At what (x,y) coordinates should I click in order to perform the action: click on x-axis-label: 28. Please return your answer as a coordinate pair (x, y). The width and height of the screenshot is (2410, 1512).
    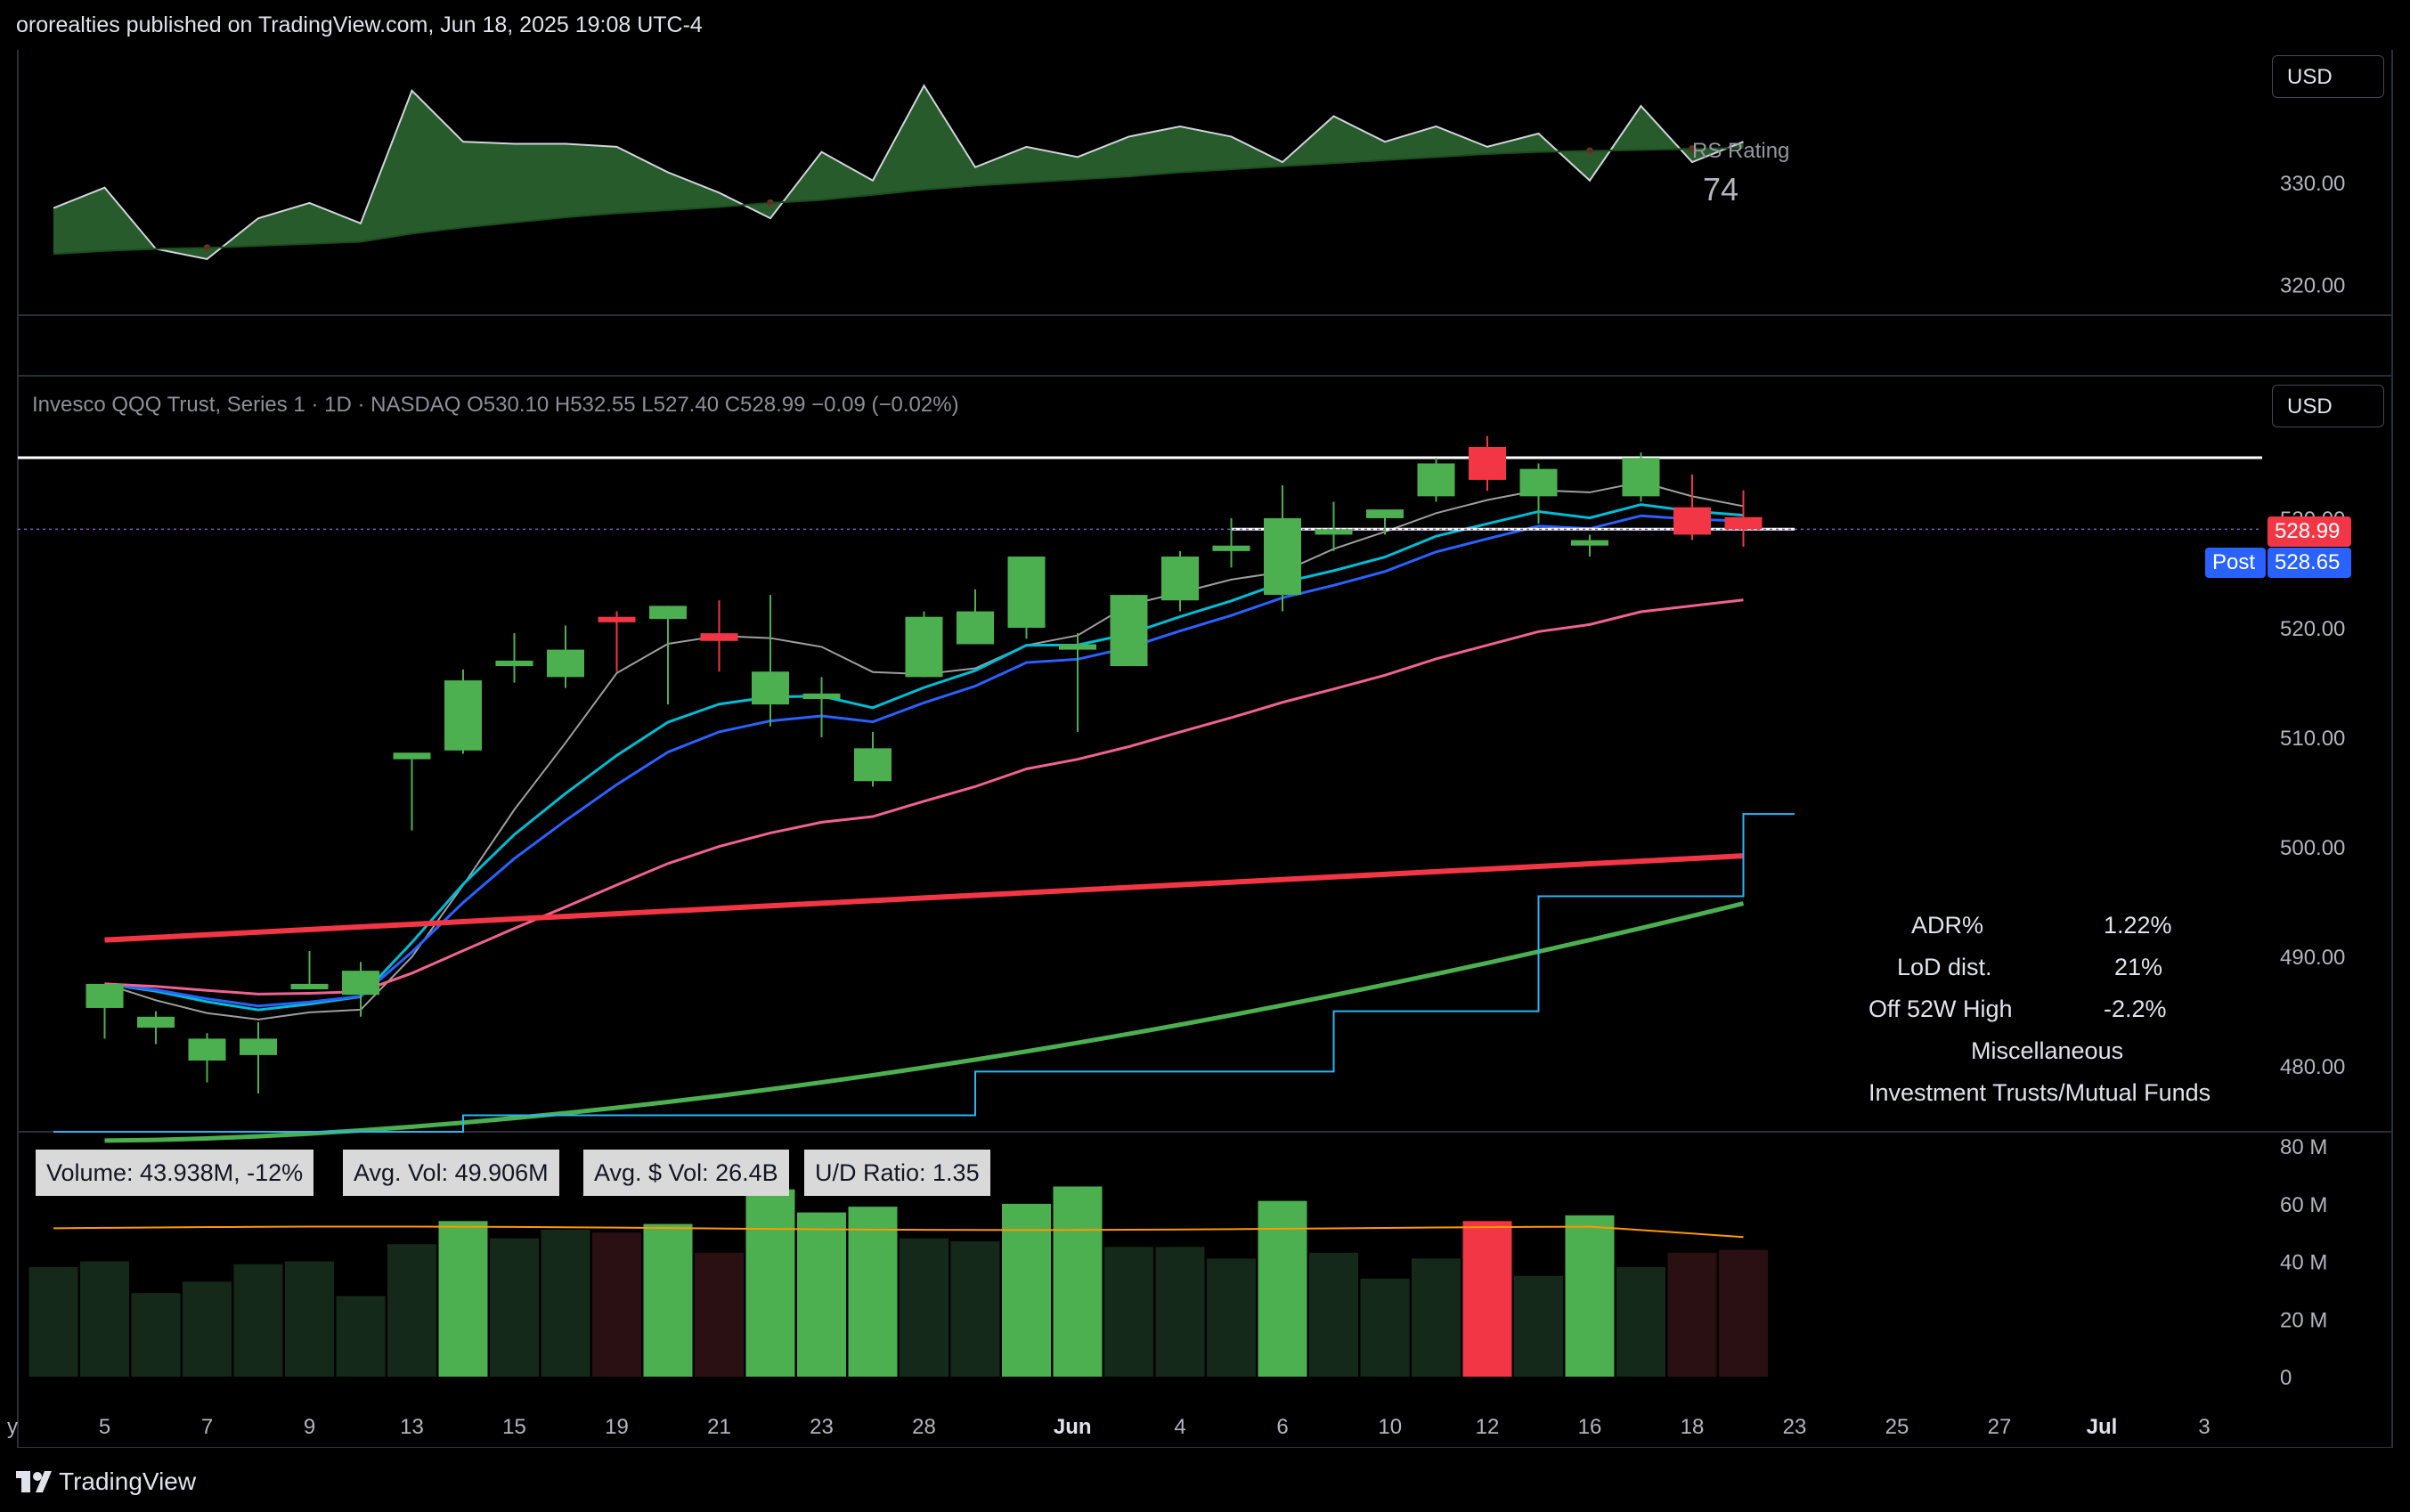
    Looking at the image, I should click on (924, 1427).